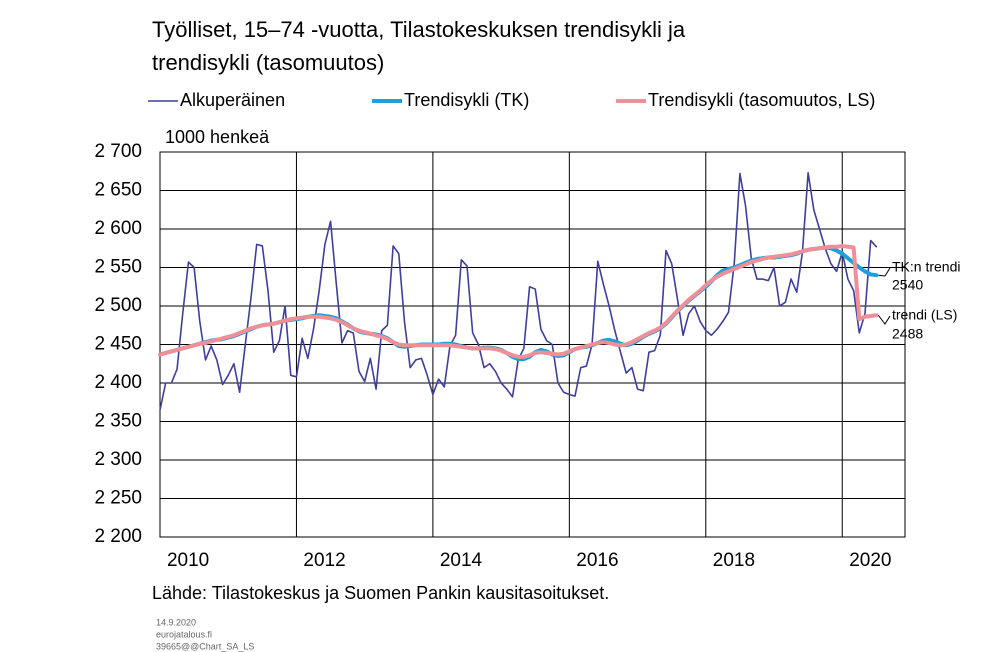 The image size is (999, 652). What do you see at coordinates (118, 421) in the screenshot?
I see `y-tick-label: 2 350` at bounding box center [118, 421].